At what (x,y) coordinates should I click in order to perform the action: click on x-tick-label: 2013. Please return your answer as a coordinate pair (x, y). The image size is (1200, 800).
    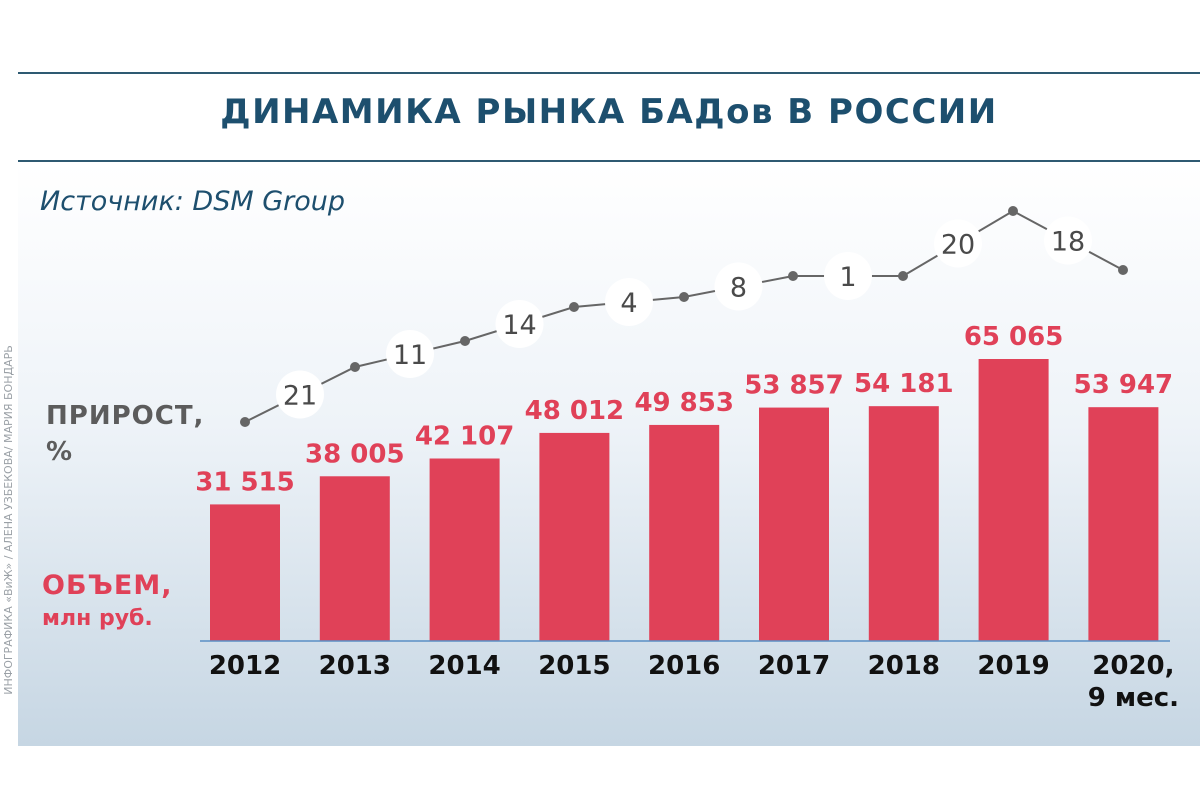
    Looking at the image, I should click on (355, 666).